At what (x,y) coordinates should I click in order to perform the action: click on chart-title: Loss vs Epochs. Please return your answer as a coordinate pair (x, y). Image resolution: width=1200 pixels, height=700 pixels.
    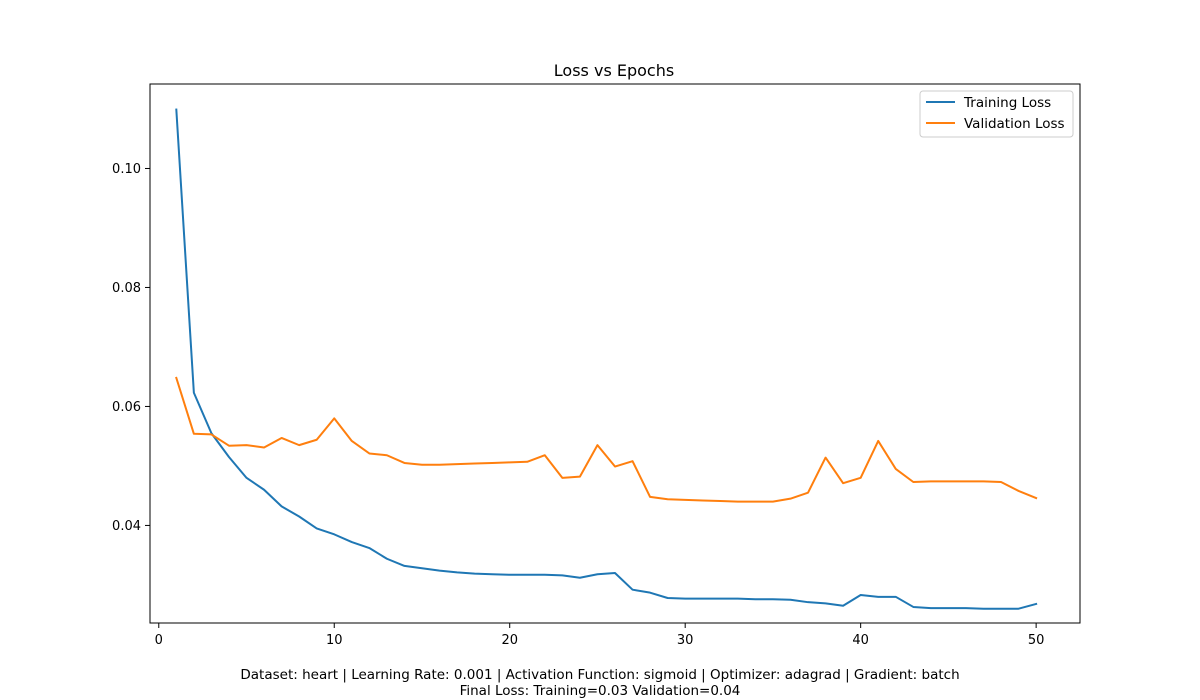
    Looking at the image, I should click on (614, 70).